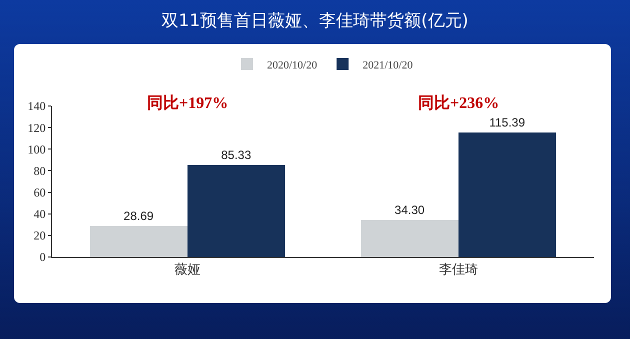  What do you see at coordinates (37, 106) in the screenshot?
I see `y-tick-label: 140` at bounding box center [37, 106].